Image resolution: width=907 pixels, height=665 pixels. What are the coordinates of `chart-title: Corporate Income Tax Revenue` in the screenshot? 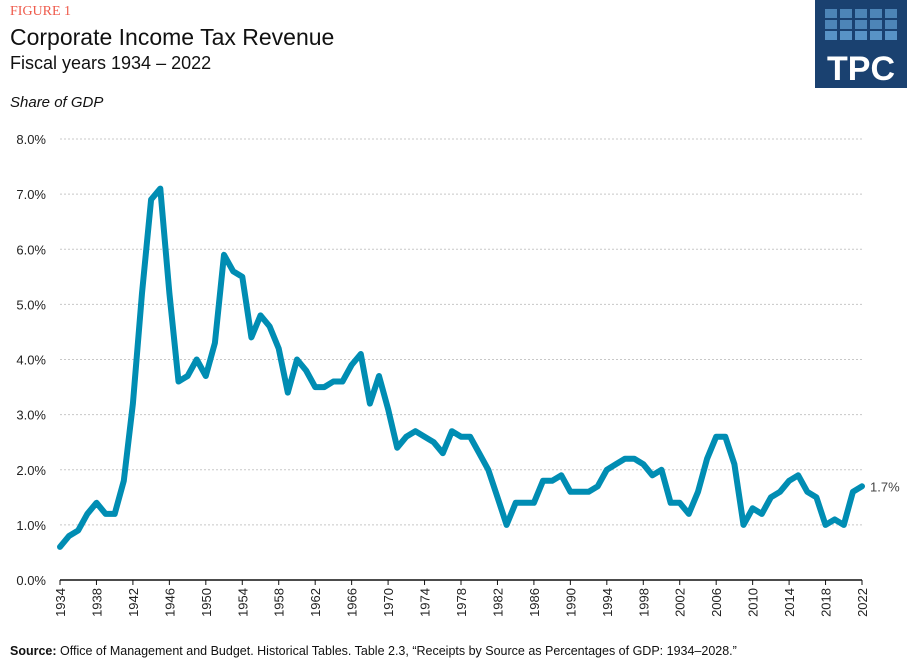 It's located at (172, 37).